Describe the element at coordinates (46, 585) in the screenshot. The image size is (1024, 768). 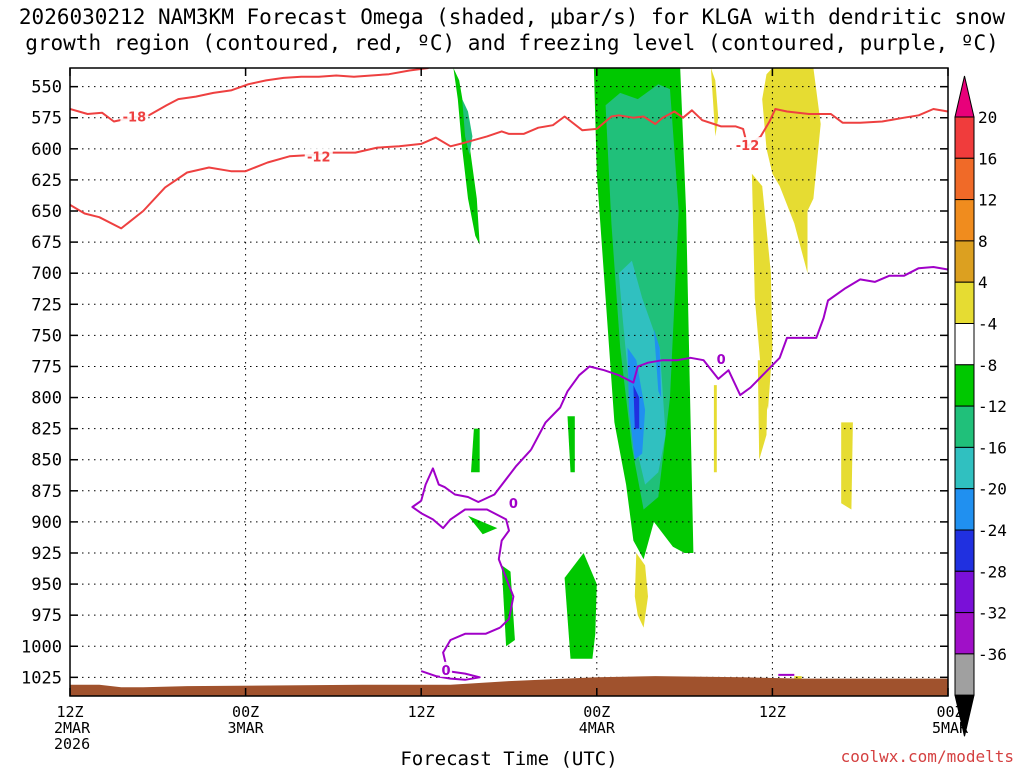
I see `y-tick-label: 950` at that location.